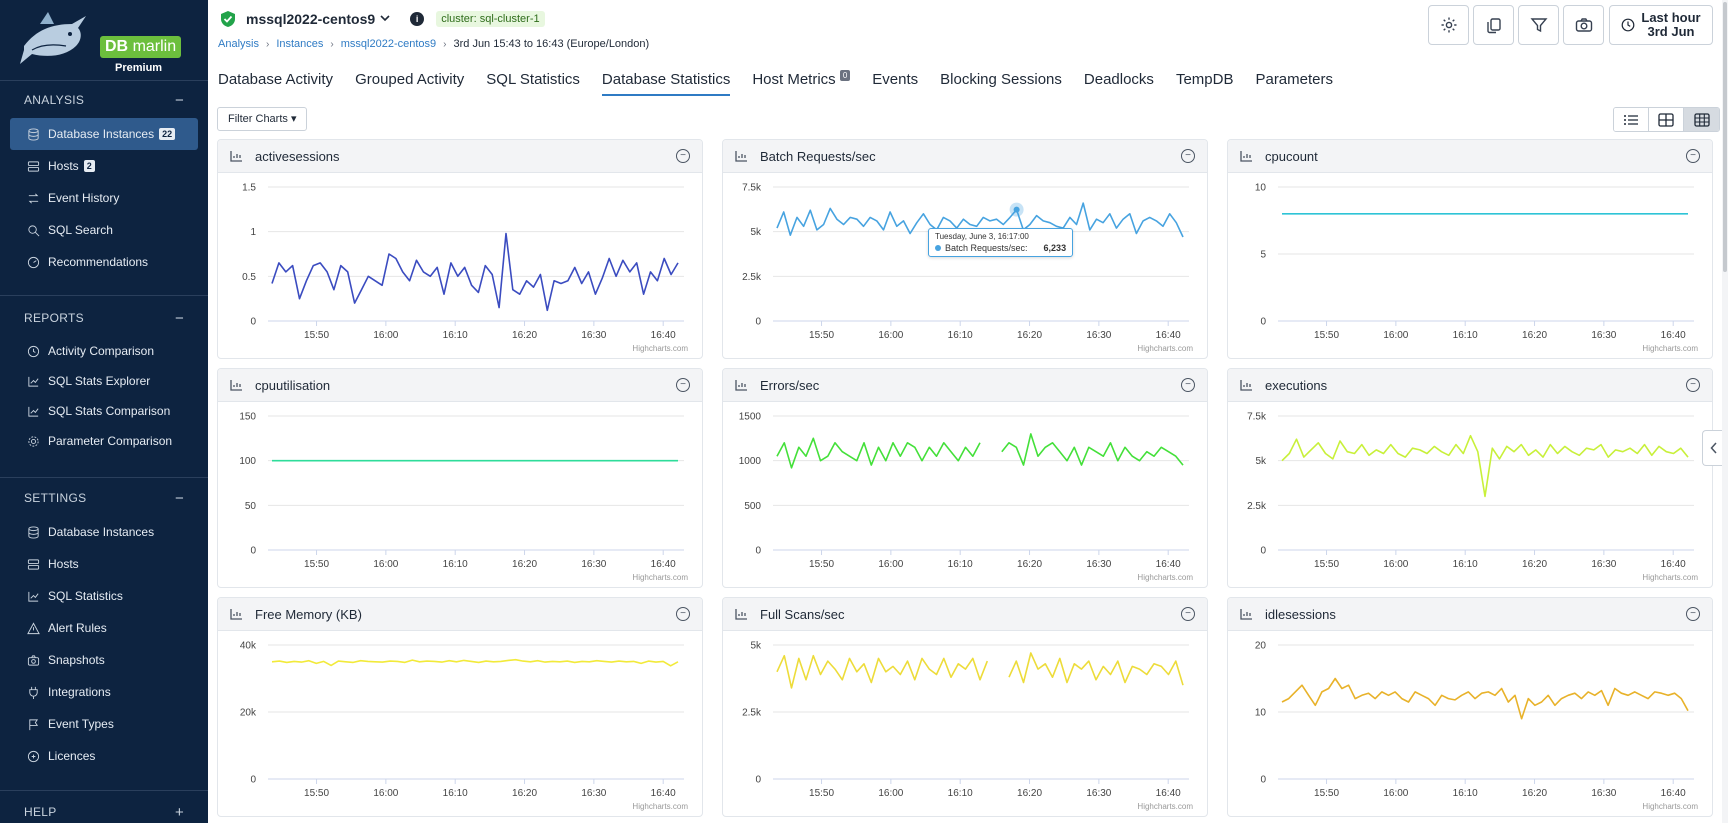 The height and width of the screenshot is (823, 1728). What do you see at coordinates (104, 351) in the screenshot?
I see `sidebar-item-activity-comparison: Activity Comparison` at bounding box center [104, 351].